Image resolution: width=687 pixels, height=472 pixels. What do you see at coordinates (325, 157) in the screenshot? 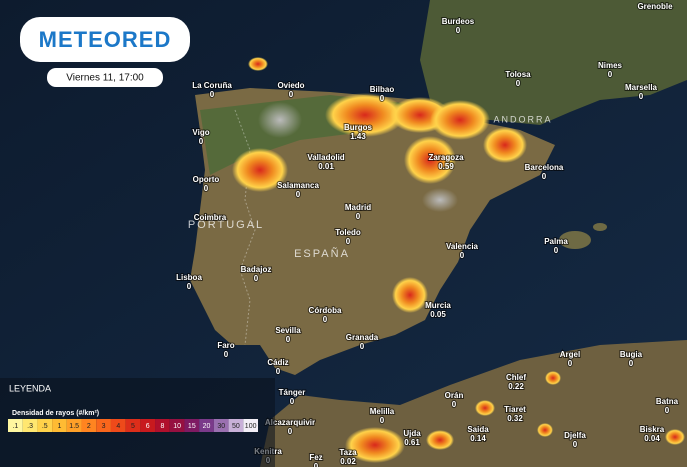
I see `city-name: Valladolid` at bounding box center [325, 157].